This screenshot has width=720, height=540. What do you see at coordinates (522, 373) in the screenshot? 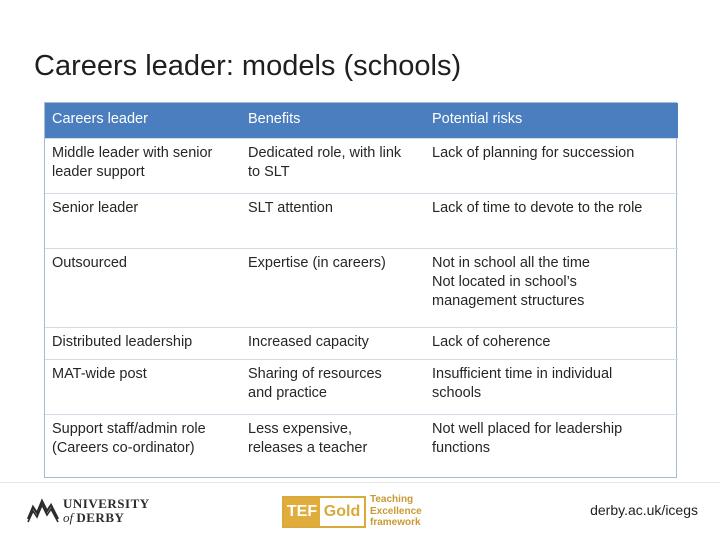
I see `cell-text: Insufficient time in individual` at bounding box center [522, 373].